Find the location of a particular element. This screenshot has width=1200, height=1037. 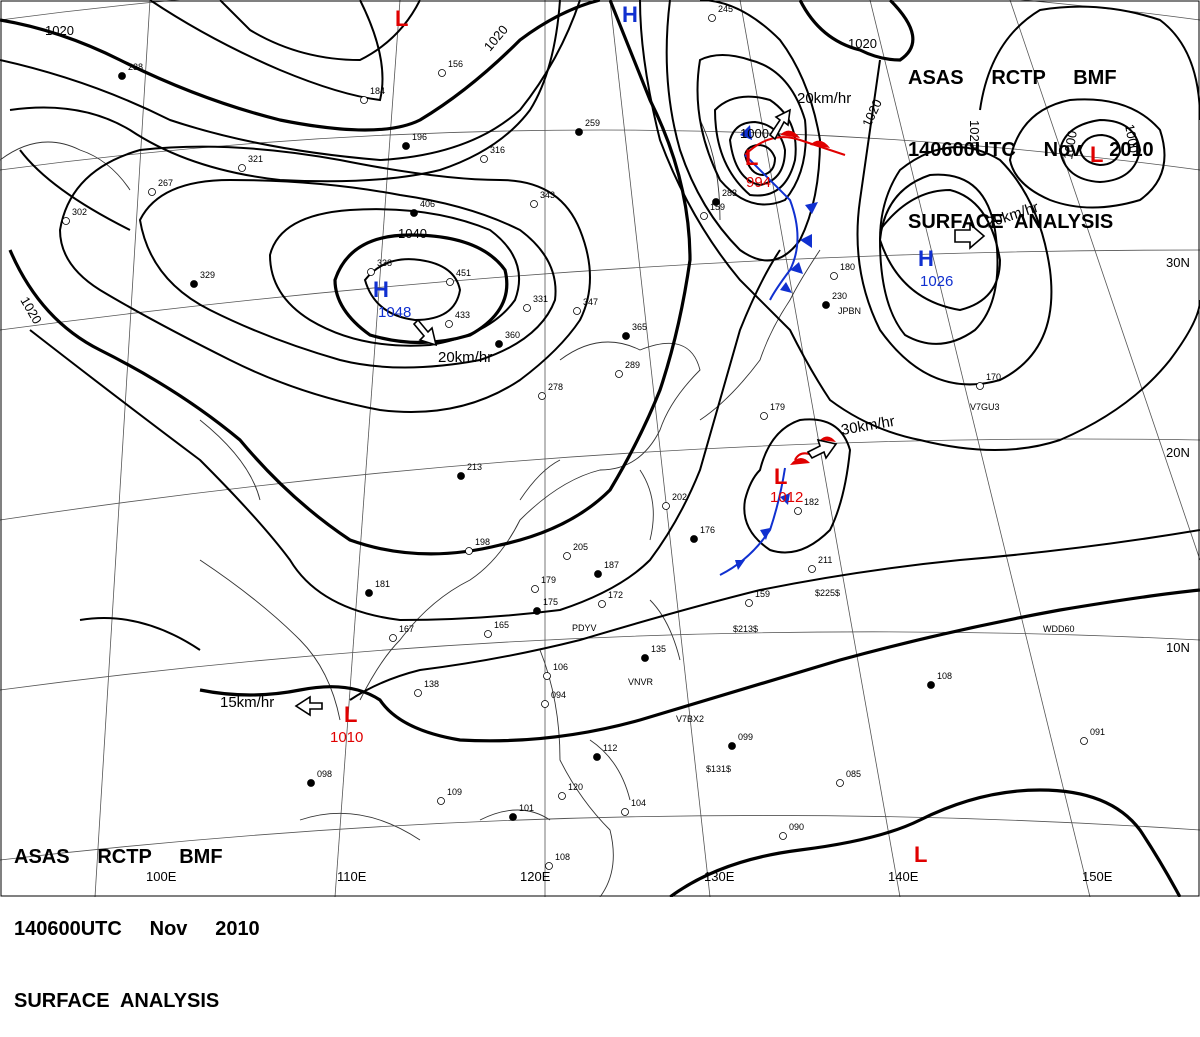

station-pressure-value: 094 is located at coordinates (558, 695).